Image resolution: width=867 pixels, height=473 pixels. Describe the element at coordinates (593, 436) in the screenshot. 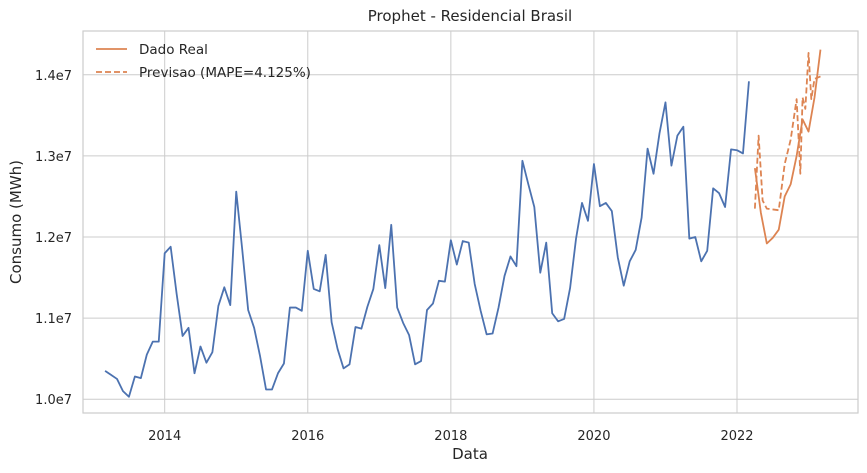

I see `x-tick-label: 2020` at that location.